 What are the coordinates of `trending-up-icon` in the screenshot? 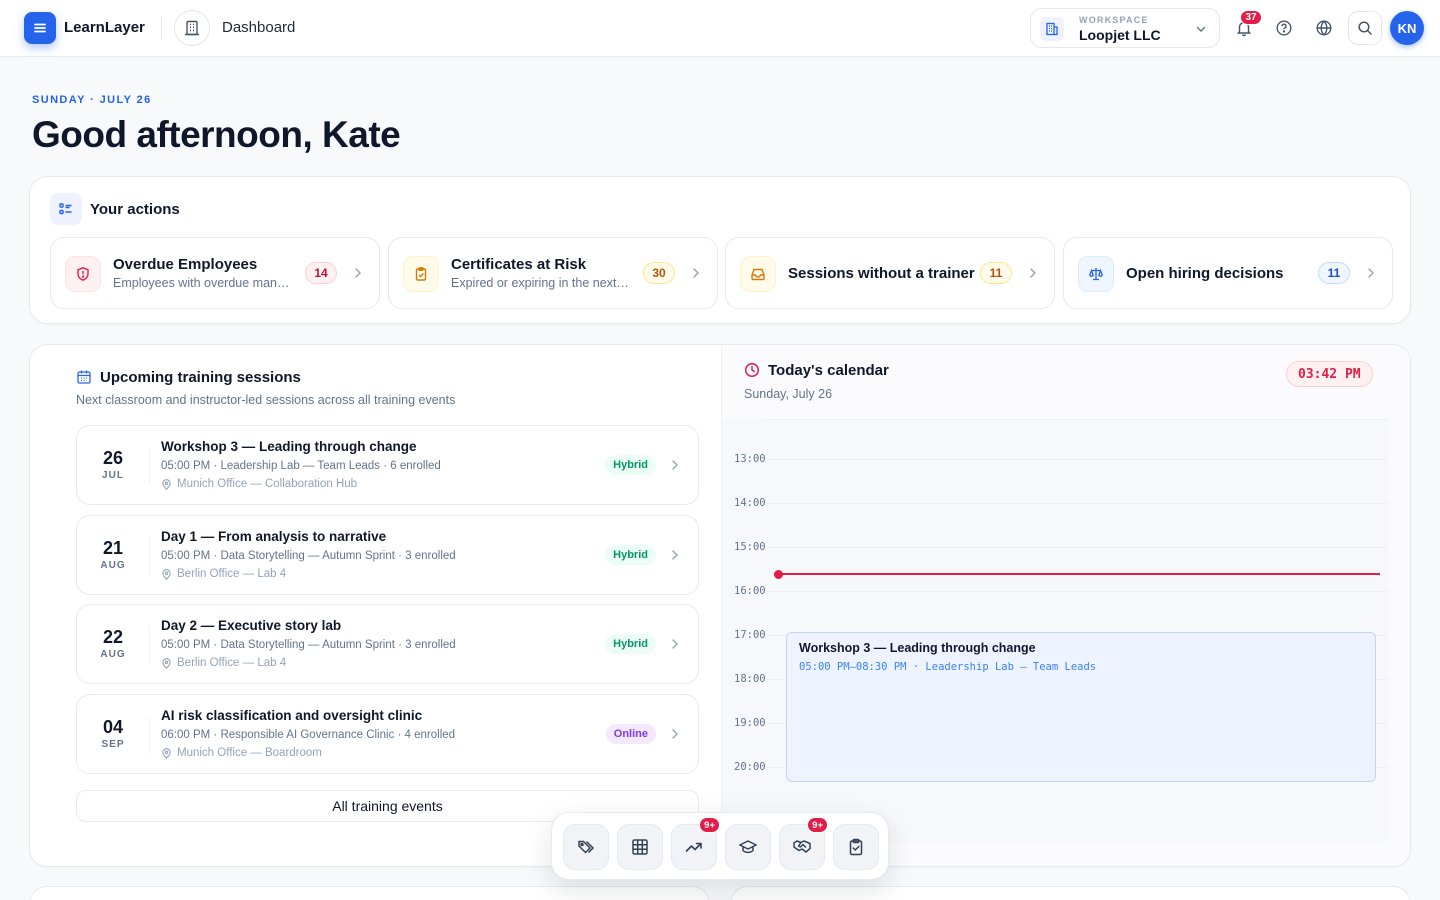 It's located at (693, 847).